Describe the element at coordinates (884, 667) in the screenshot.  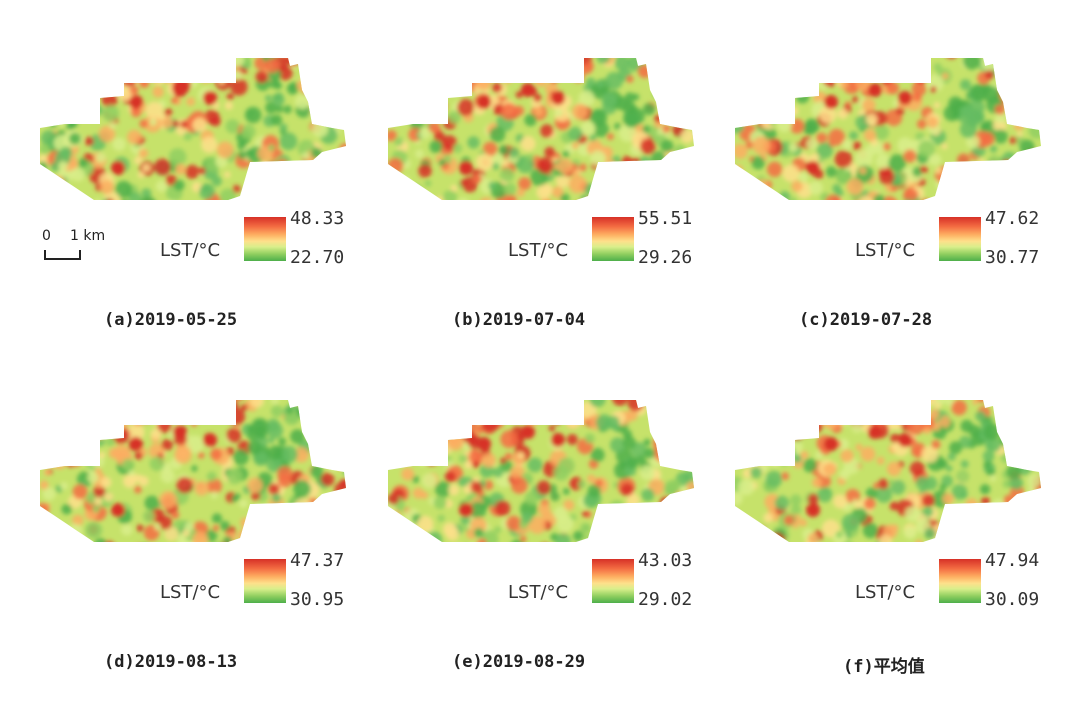
I see `panel-caption: (f)平均值` at that location.